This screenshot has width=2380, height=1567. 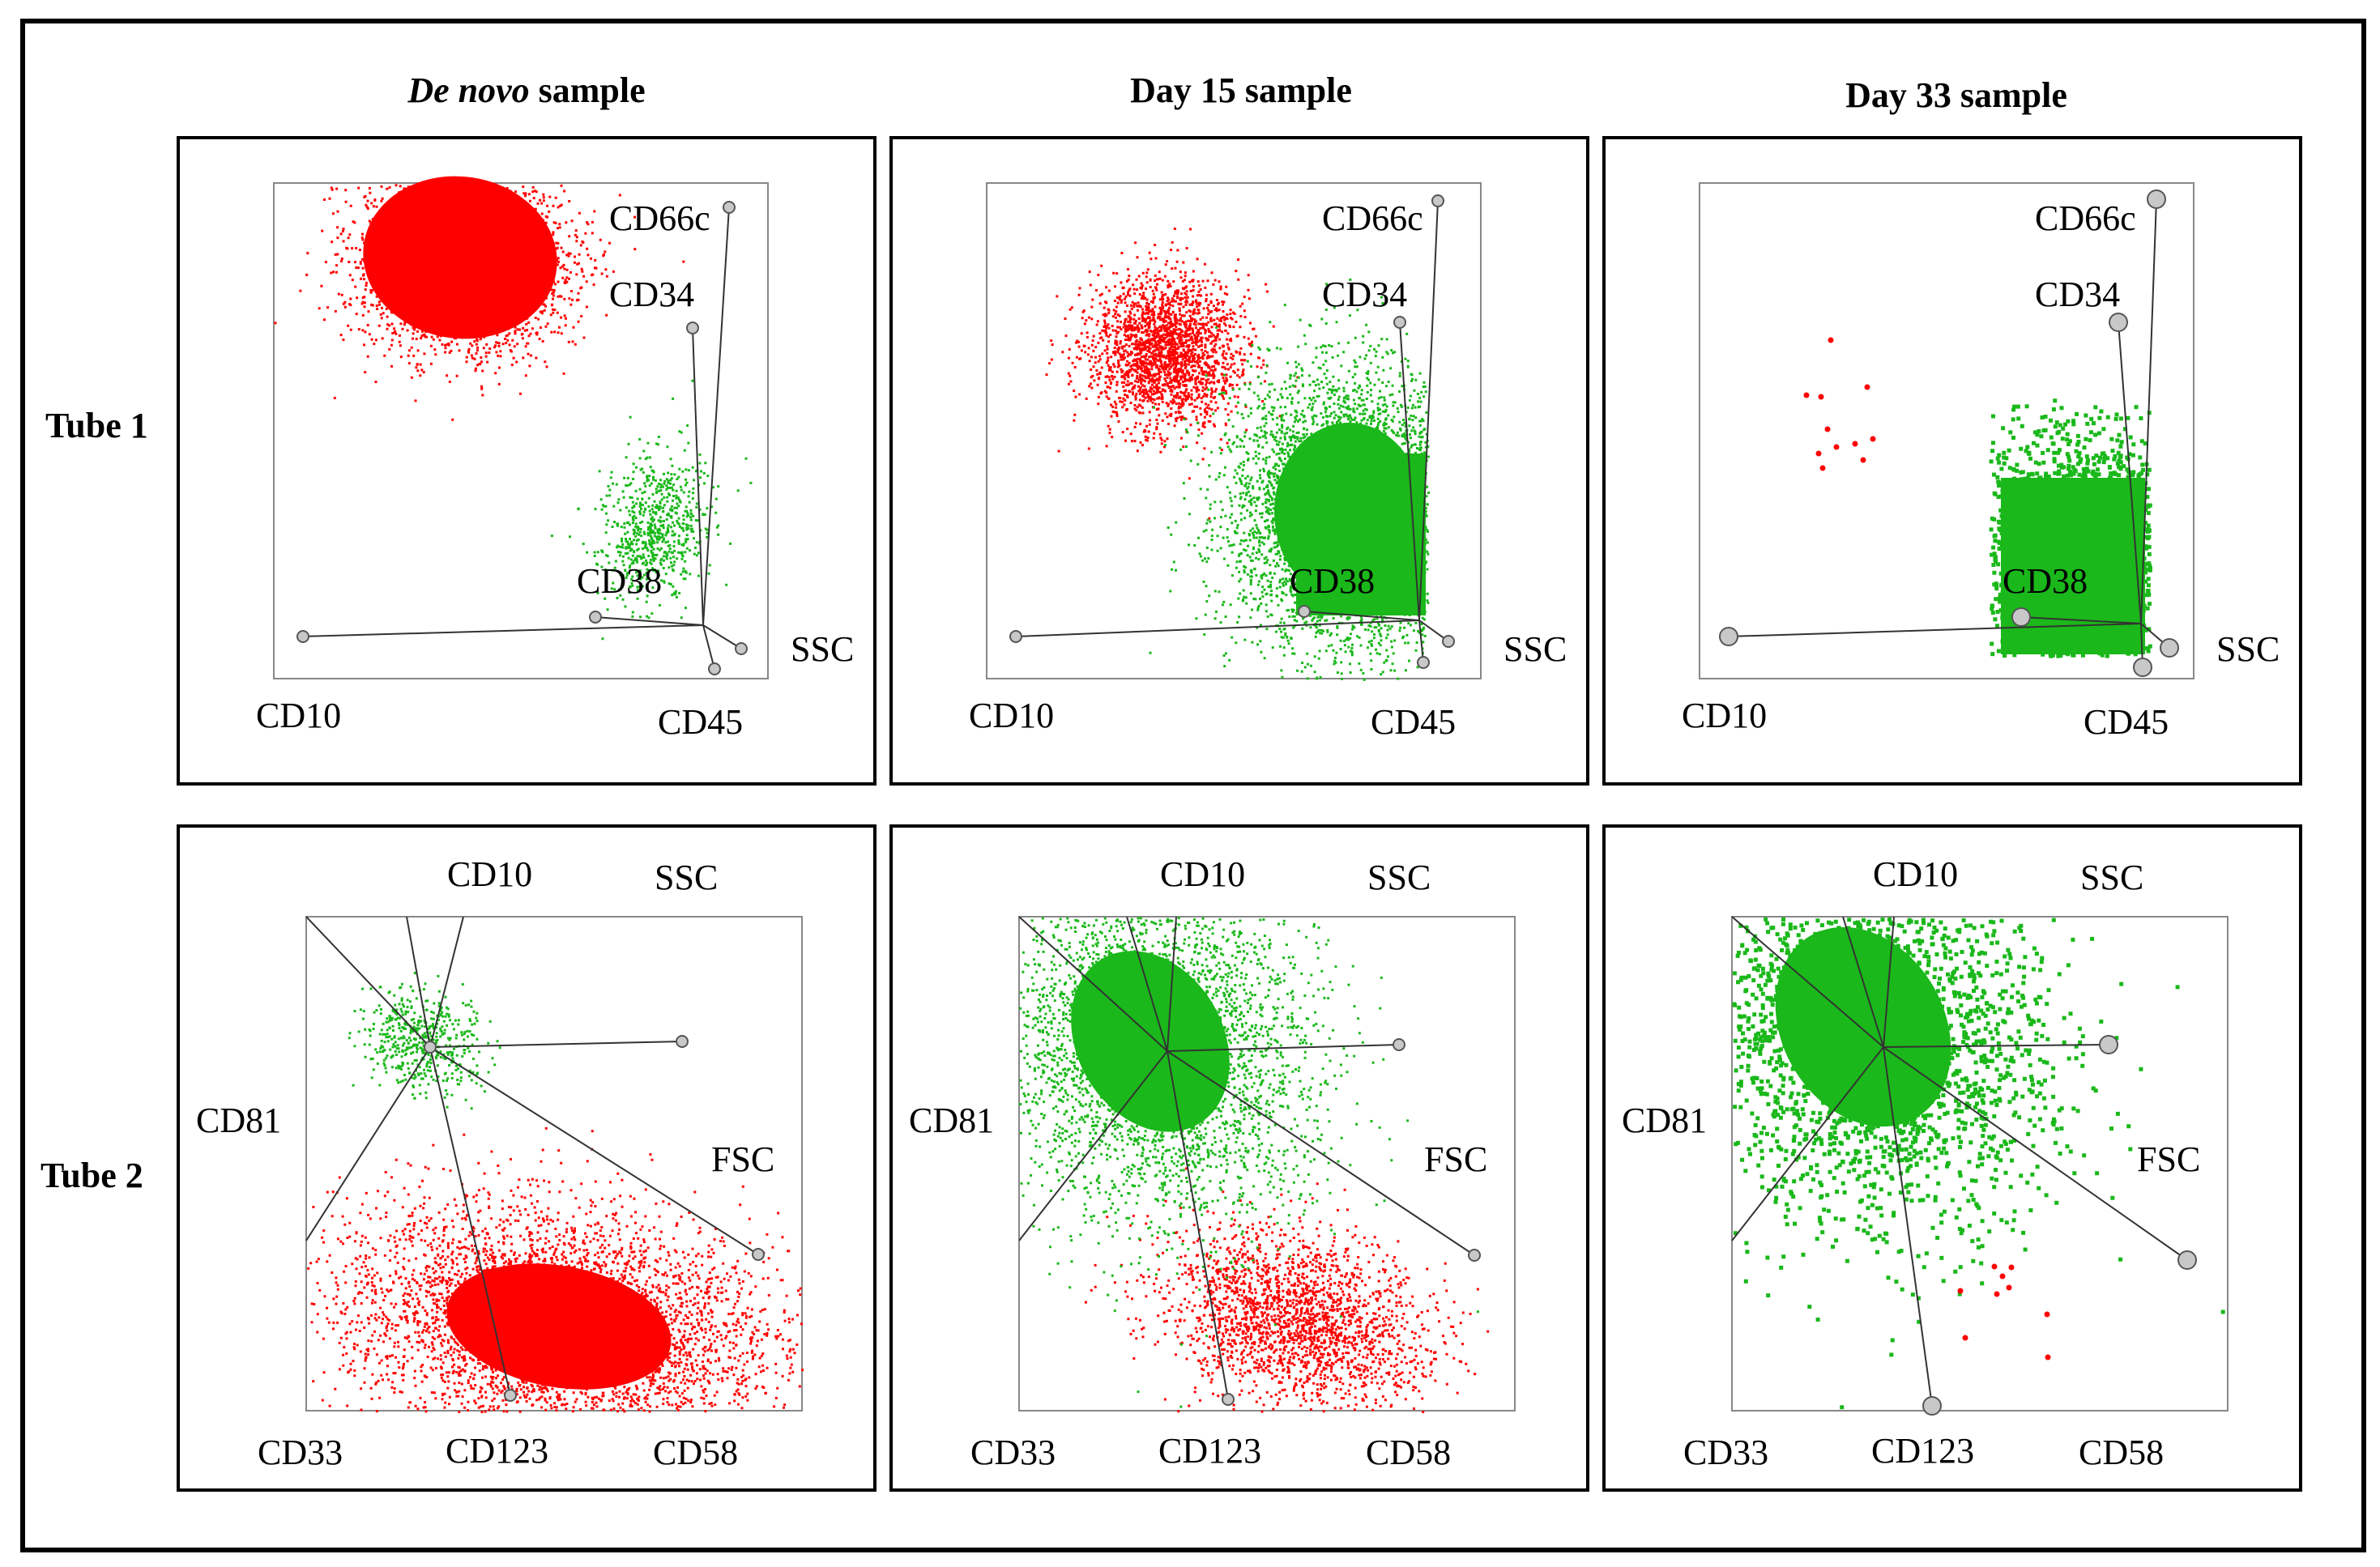 I want to click on panel-tube2-day-33: CD10 SSC CD81 FSC CD33 CD123 CD58, so click(x=1952, y=1158).